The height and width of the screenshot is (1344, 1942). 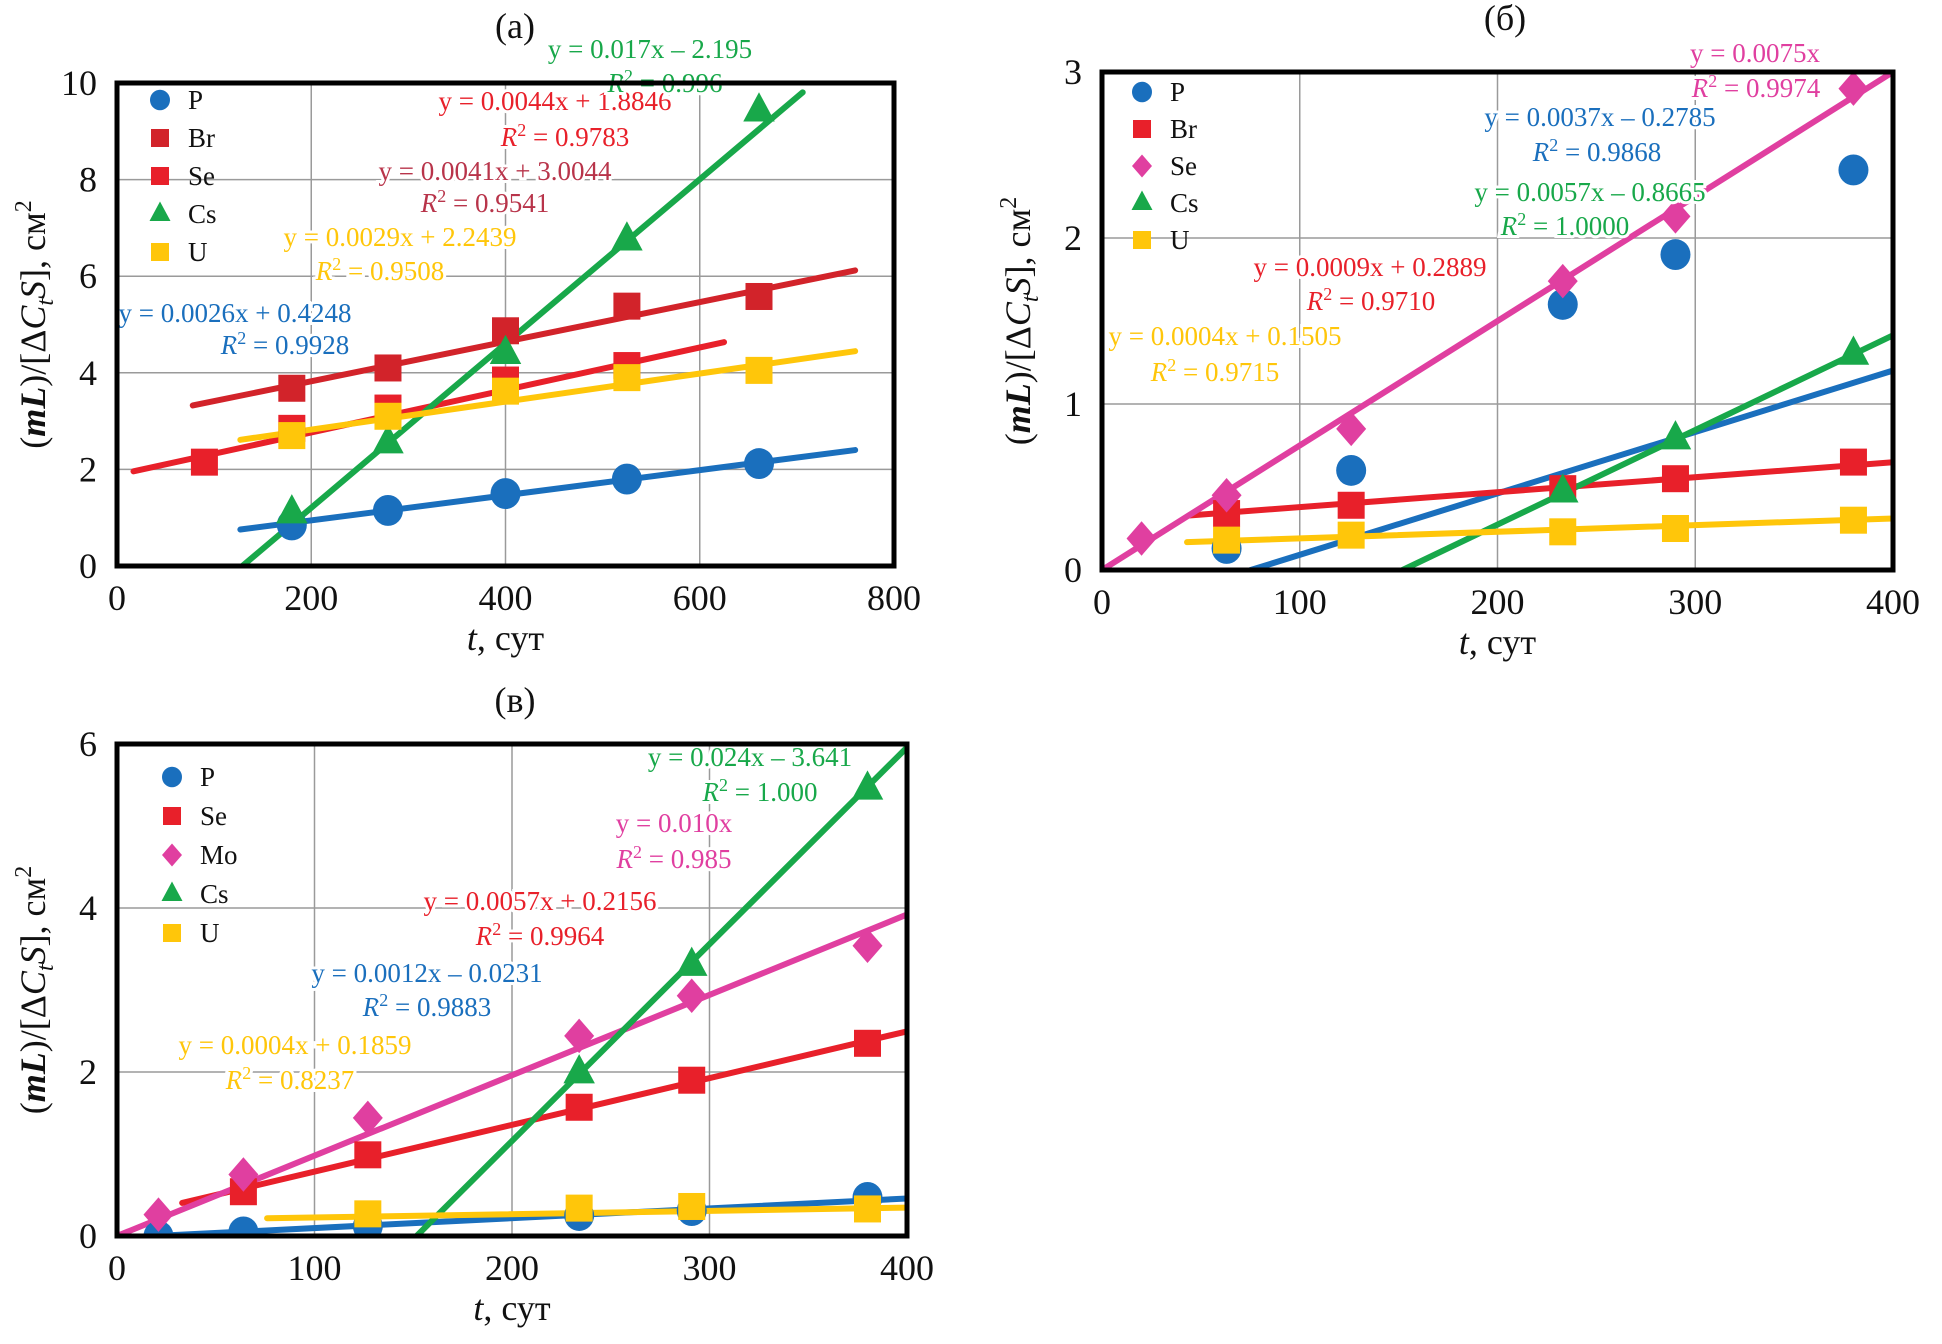 What do you see at coordinates (515, 700) in the screenshot?
I see `panel-title: (в)` at bounding box center [515, 700].